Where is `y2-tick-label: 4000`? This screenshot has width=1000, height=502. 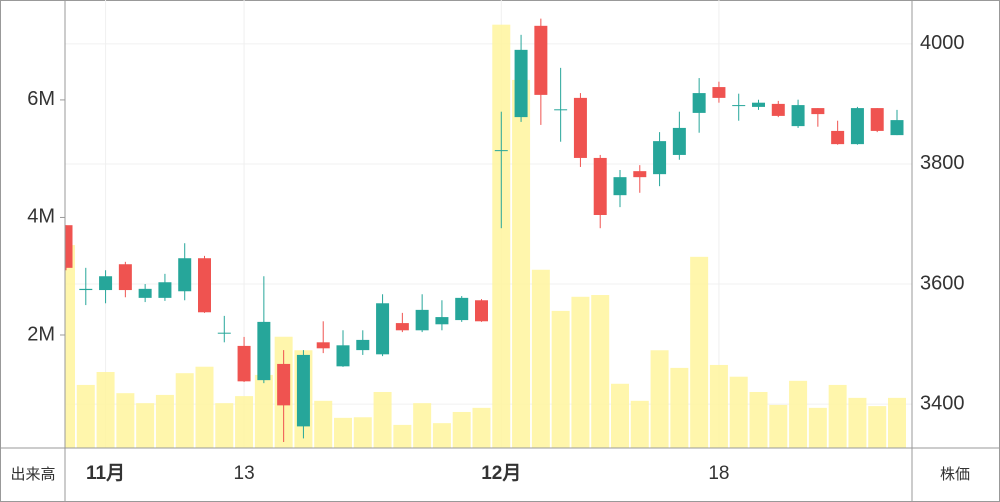
y2-tick-label: 4000 is located at coordinates (942, 43).